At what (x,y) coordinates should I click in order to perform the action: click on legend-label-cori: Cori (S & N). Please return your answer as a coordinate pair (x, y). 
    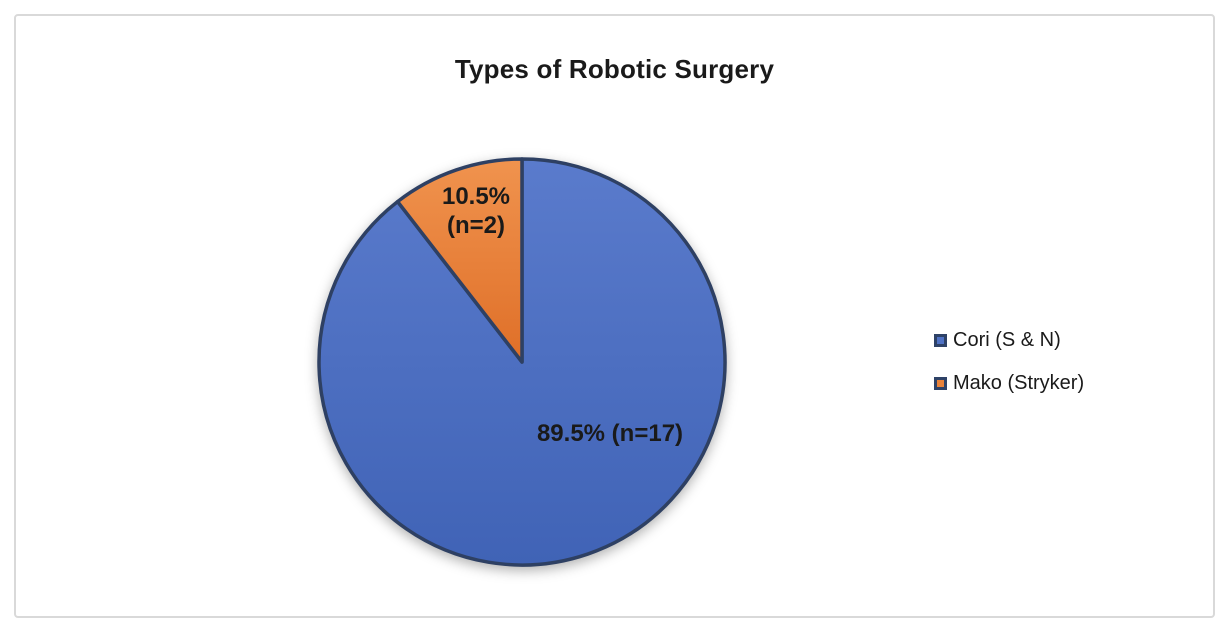
    Looking at the image, I should click on (1007, 340).